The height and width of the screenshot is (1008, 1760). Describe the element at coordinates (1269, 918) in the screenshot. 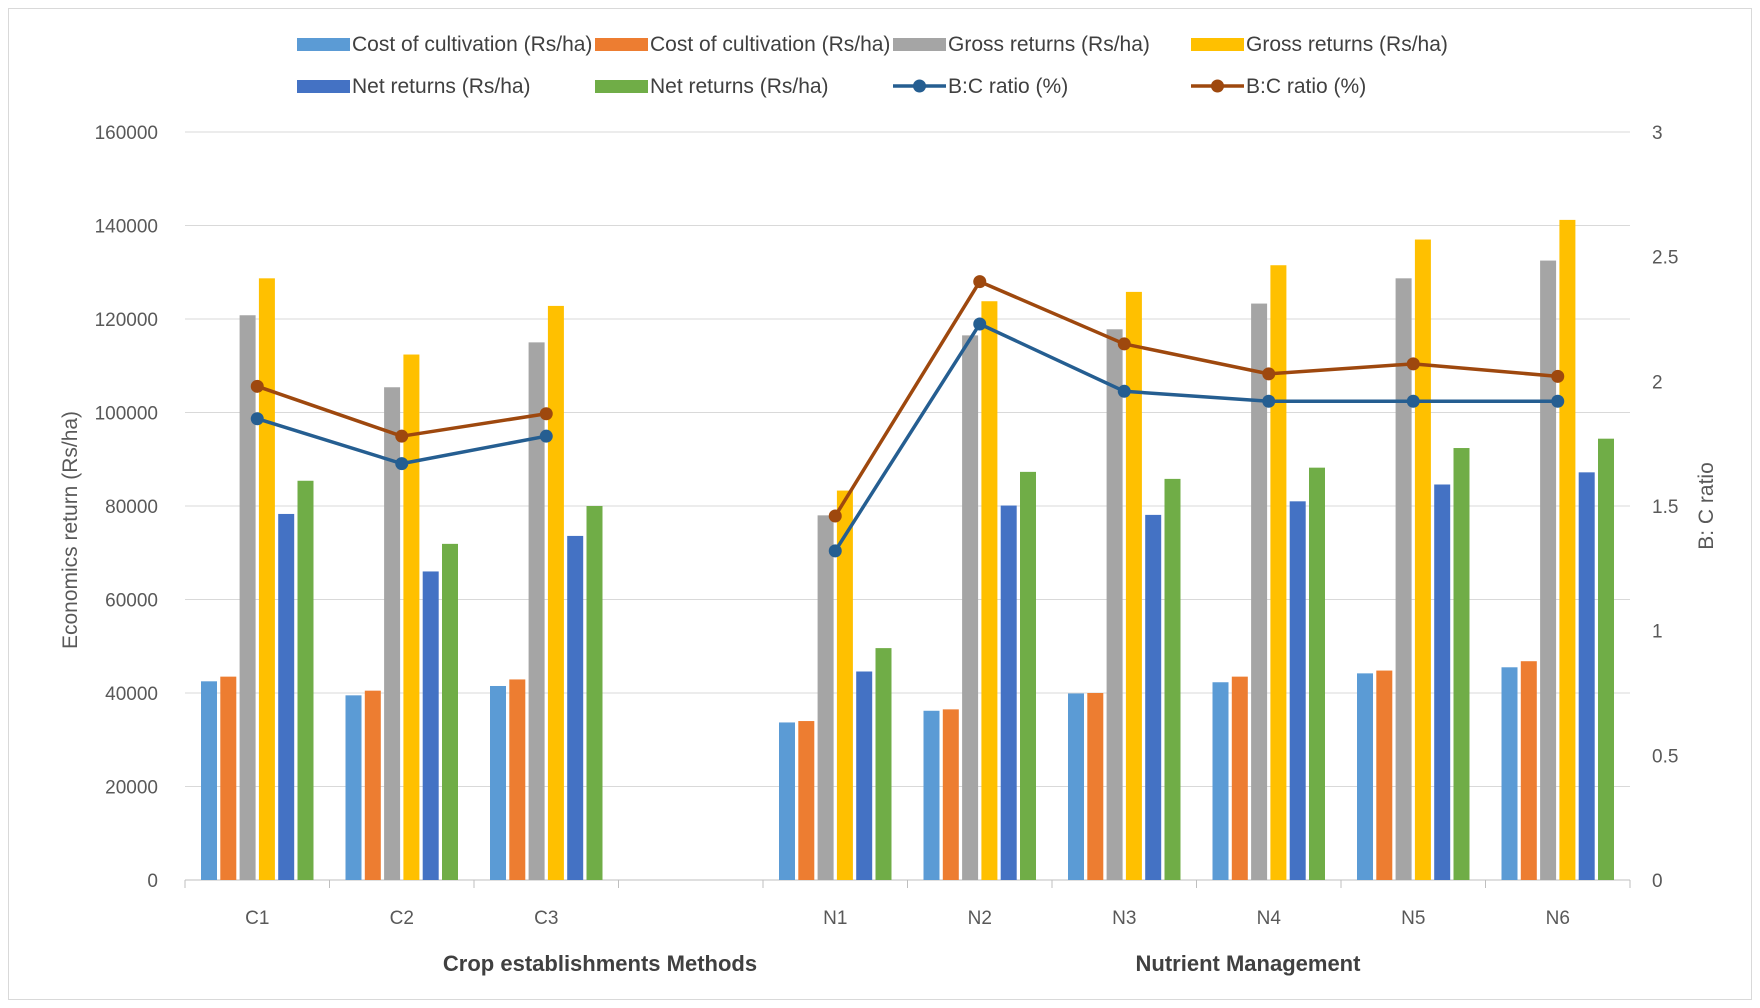

I see `x-tick-label: N4` at that location.